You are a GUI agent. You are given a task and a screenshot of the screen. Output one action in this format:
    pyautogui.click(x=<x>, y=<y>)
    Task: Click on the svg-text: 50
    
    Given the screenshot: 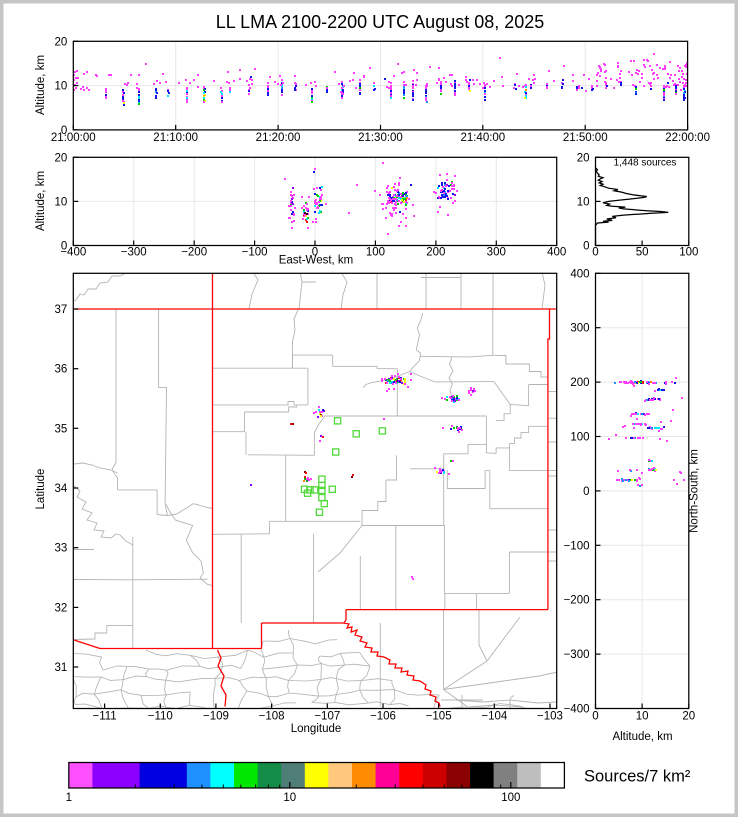 What is the action you would take?
    pyautogui.click(x=642, y=253)
    